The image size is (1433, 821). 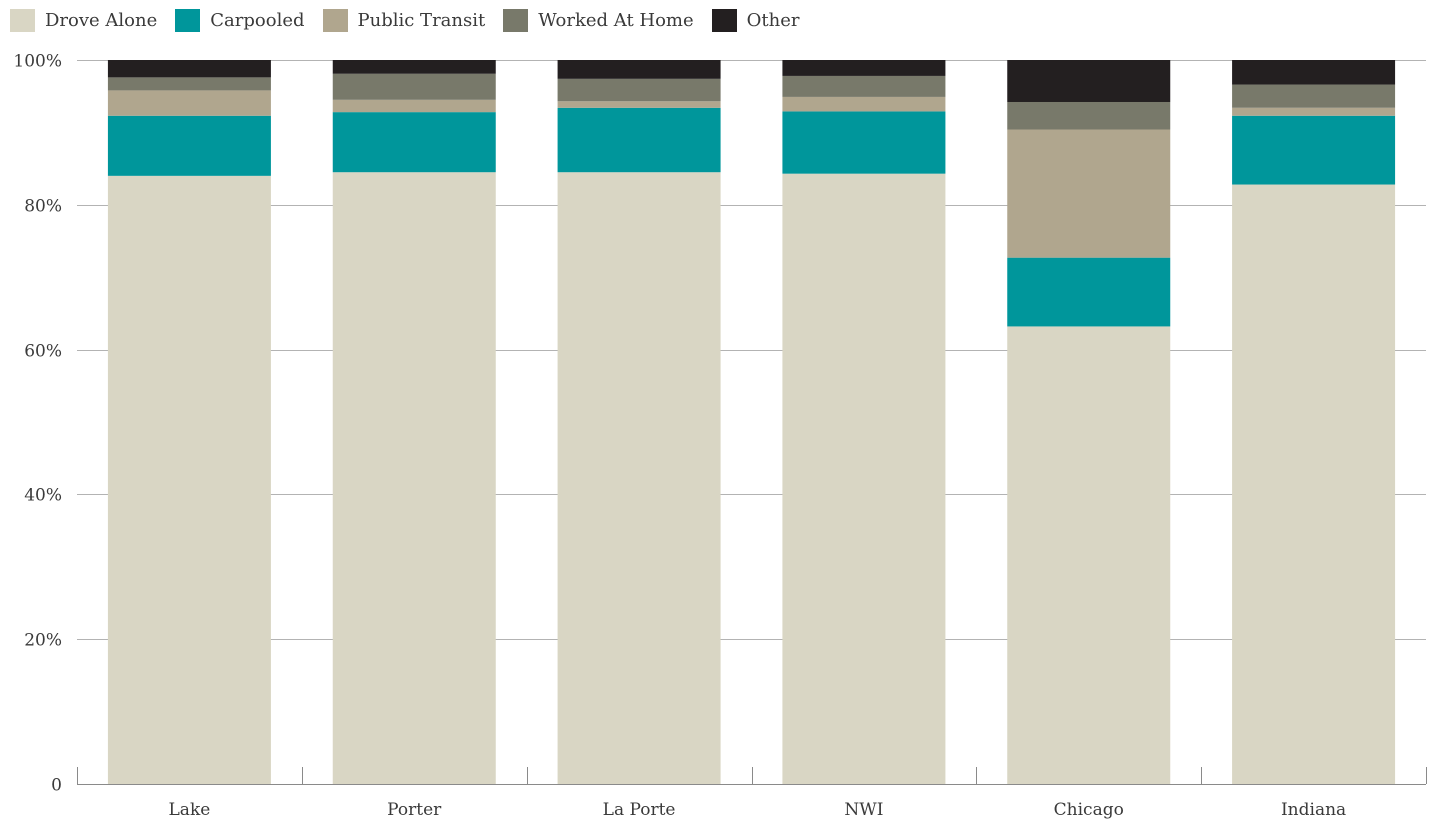 What do you see at coordinates (189, 69) in the screenshot?
I see `bar-lake-other` at bounding box center [189, 69].